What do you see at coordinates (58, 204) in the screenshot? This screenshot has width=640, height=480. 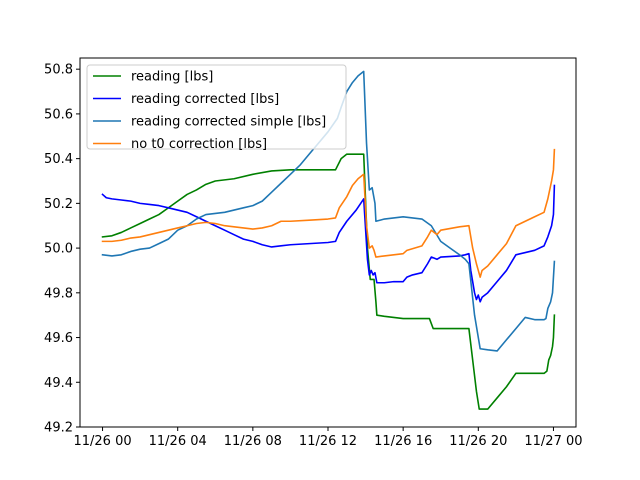 I see `y-tick-label: 50.2` at bounding box center [58, 204].